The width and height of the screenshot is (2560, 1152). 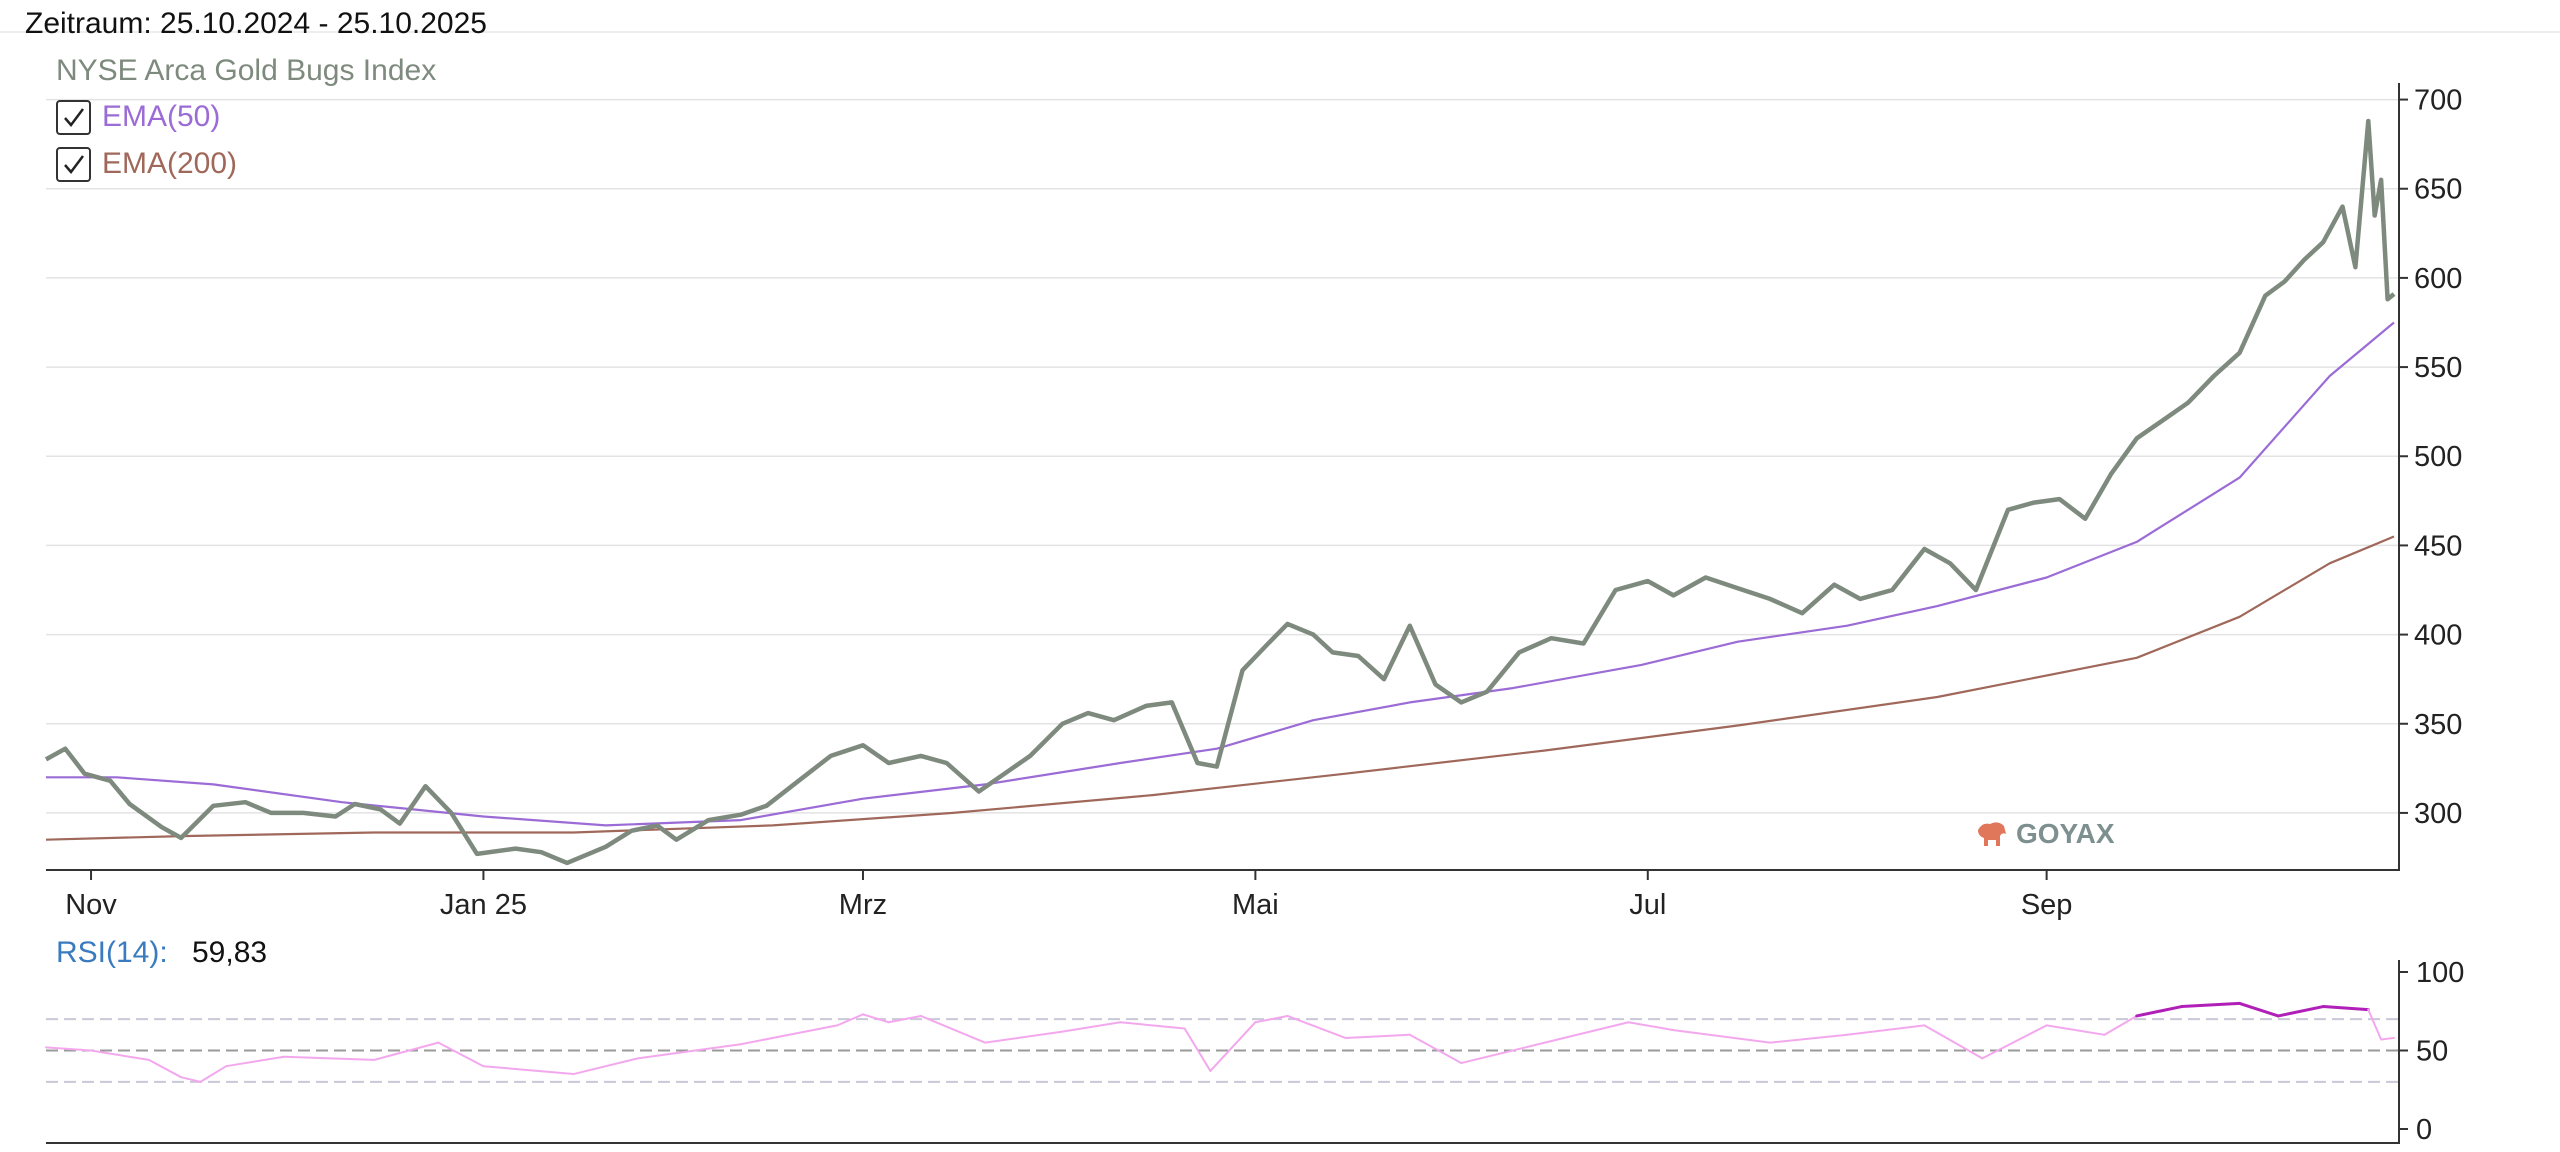 What do you see at coordinates (256, 23) in the screenshot?
I see `period-label: Zeitraum: 25.10.2024 - 25.10.2025` at bounding box center [256, 23].